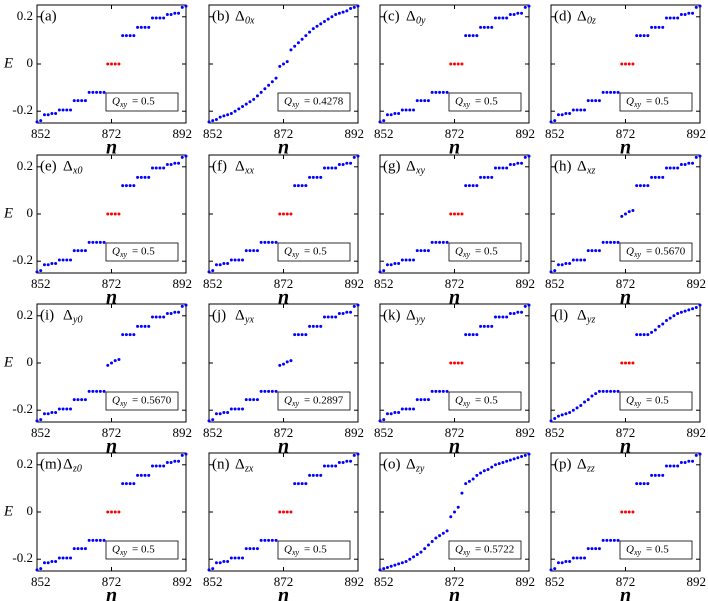 This screenshot has height=601, width=708. Describe the element at coordinates (111, 148) in the screenshot. I see `x-axis-label: n` at that location.